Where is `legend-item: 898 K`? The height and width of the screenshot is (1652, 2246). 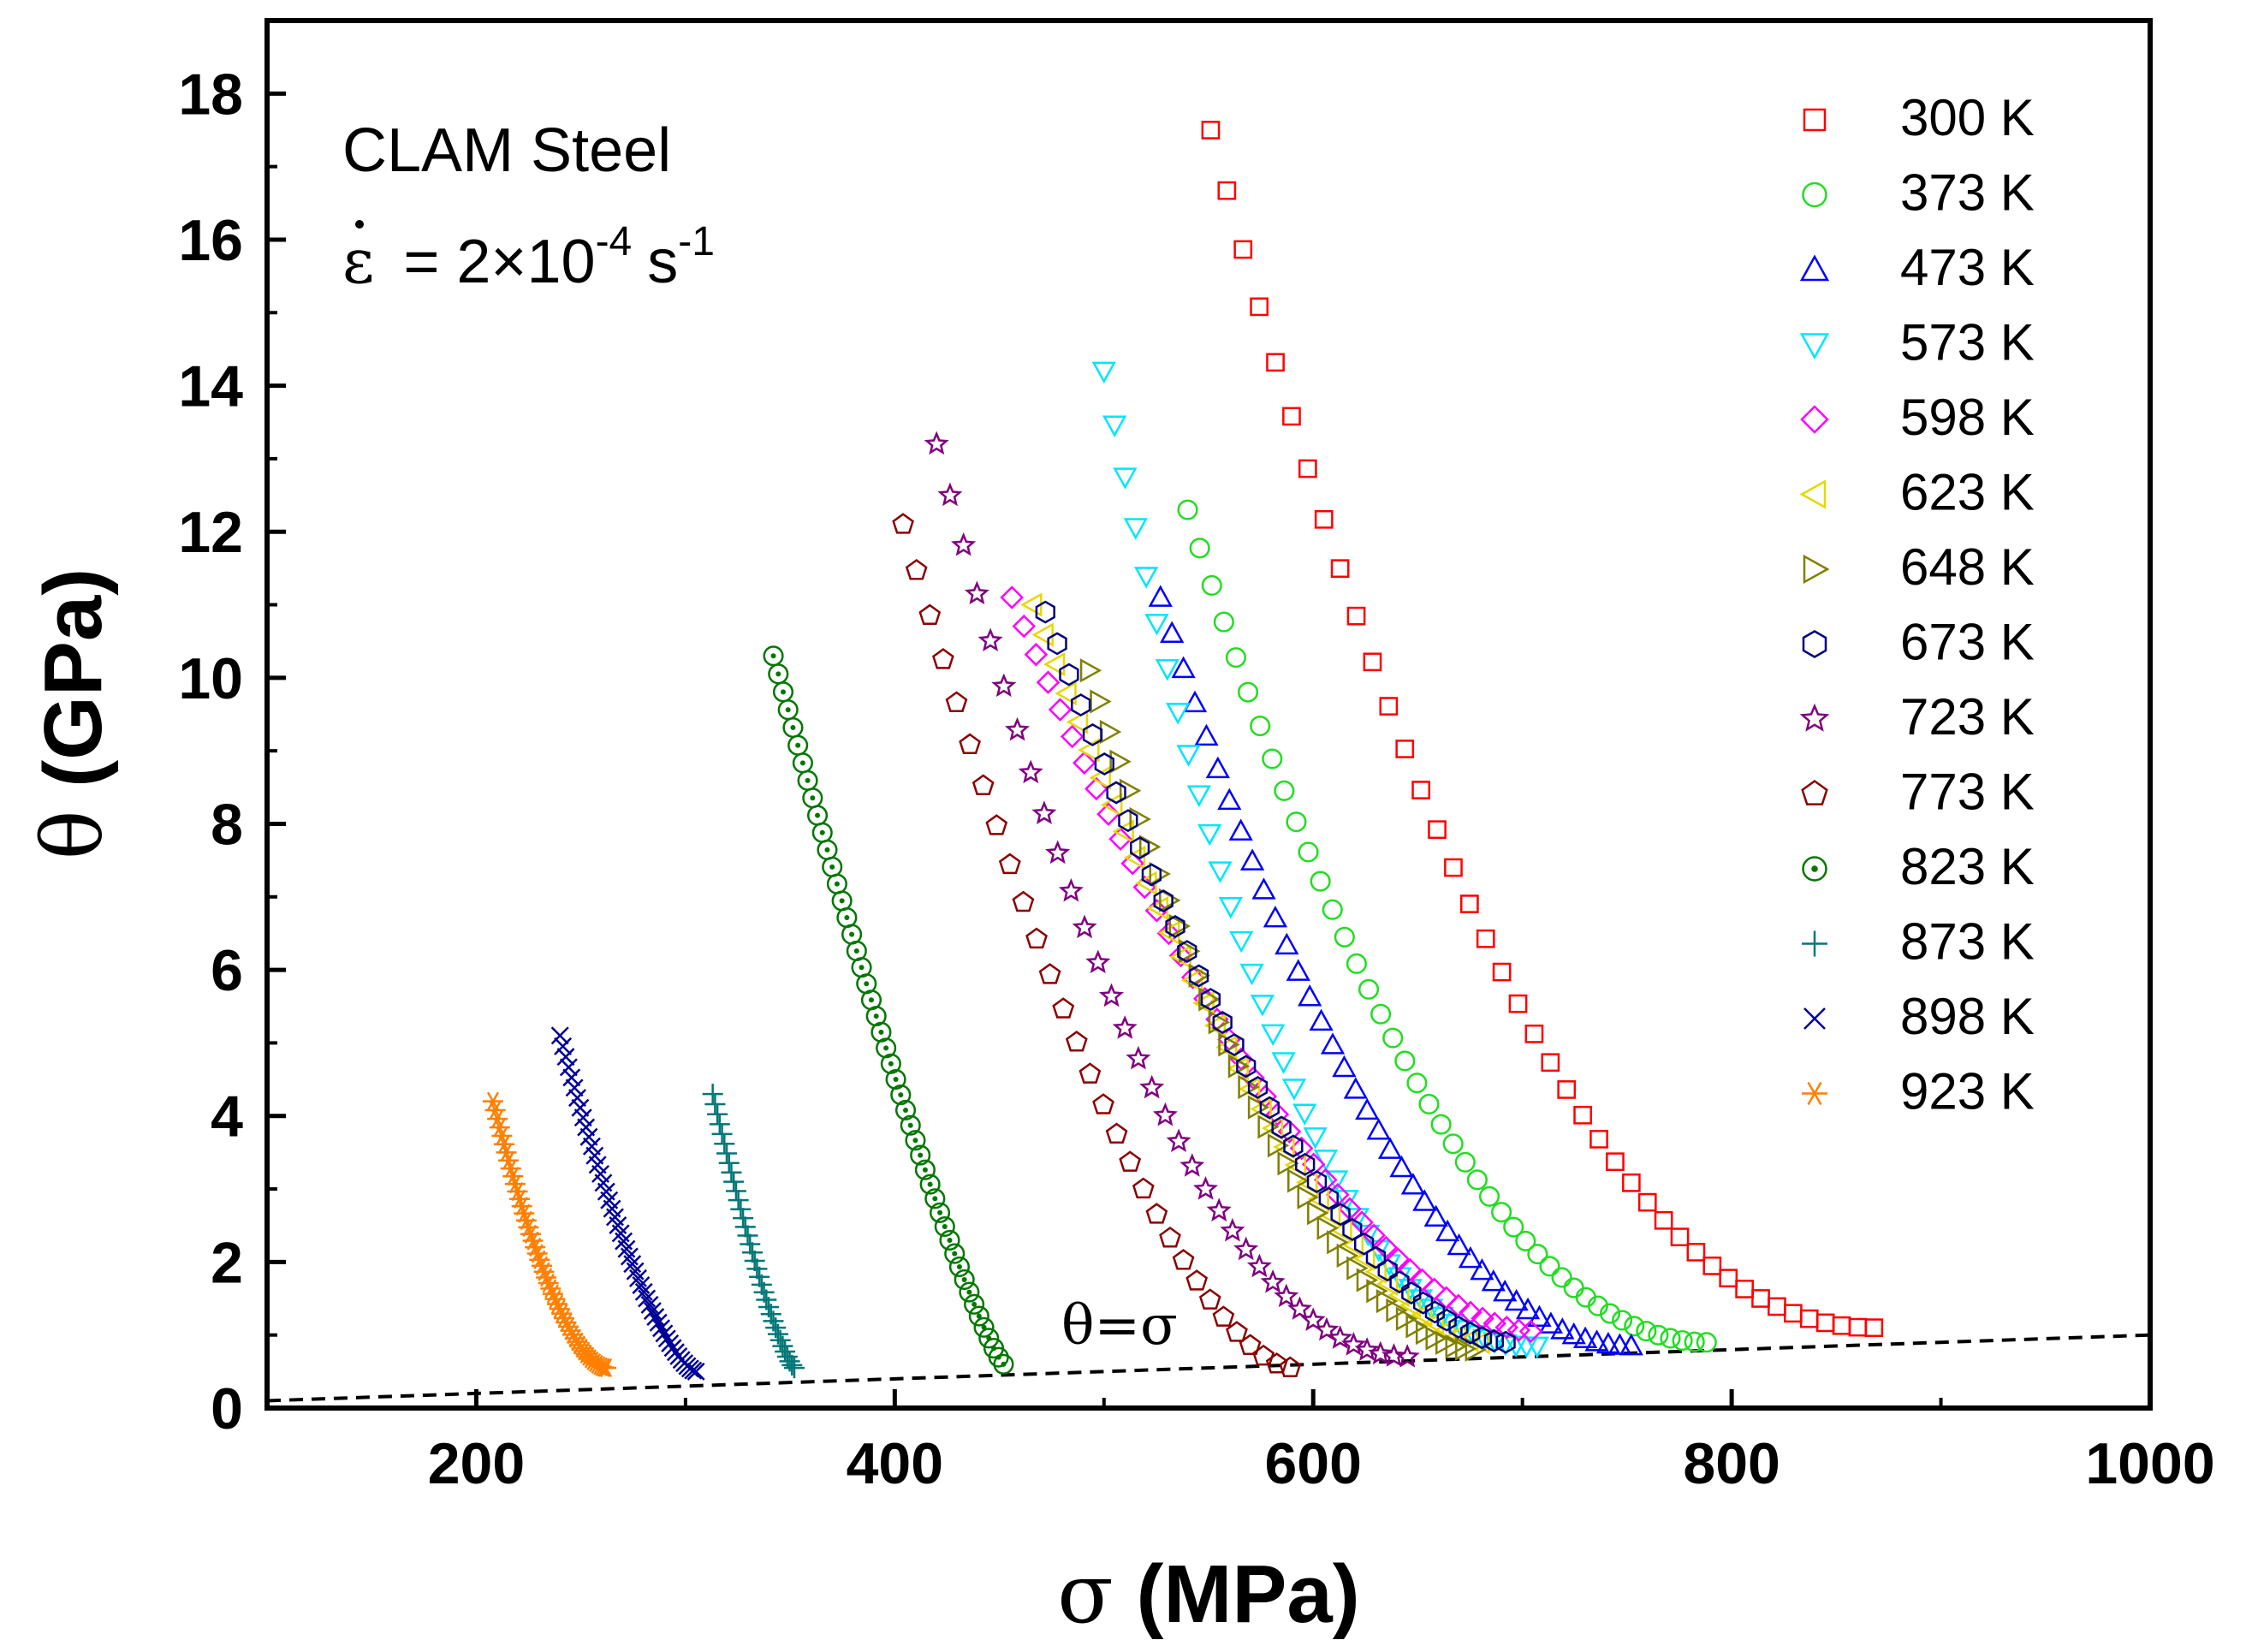 legend-item: 898 K is located at coordinates (1919, 1016).